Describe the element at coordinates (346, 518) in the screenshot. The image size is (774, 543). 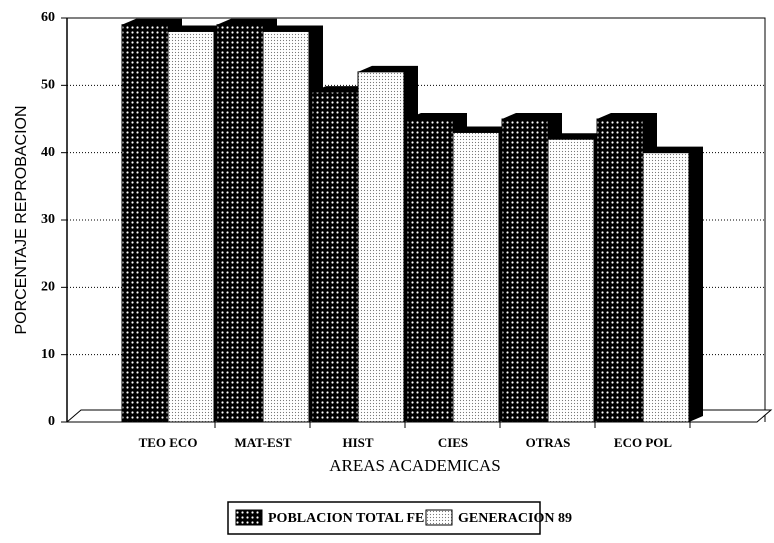
I see `legend-label: POBLACION TOTAL FE` at that location.